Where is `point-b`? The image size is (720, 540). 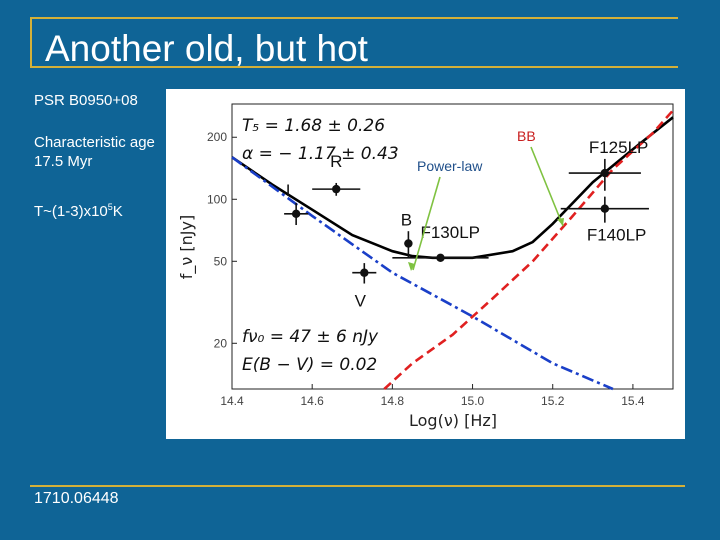
point-b is located at coordinates (408, 243).